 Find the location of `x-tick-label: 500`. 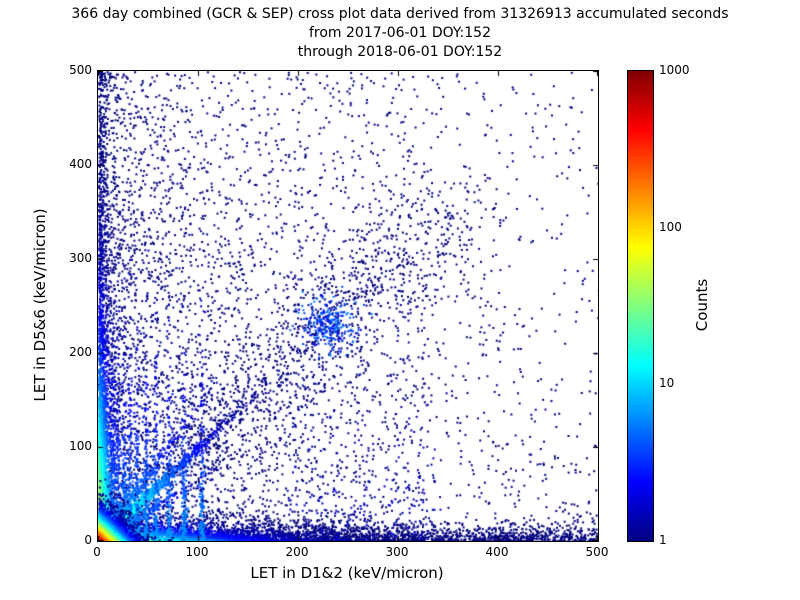

x-tick-label: 500 is located at coordinates (597, 552).